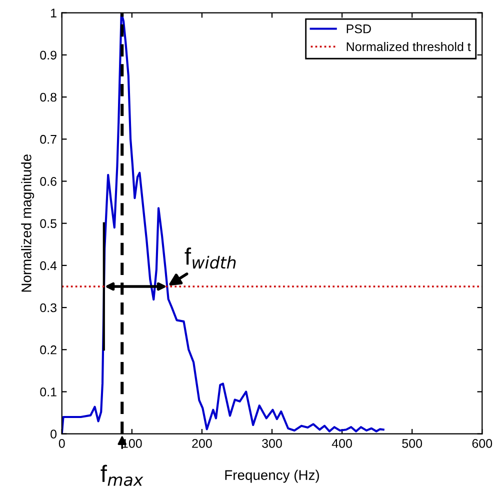 The height and width of the screenshot is (493, 495). I want to click on y-tick-label: 0, so click(53, 434).